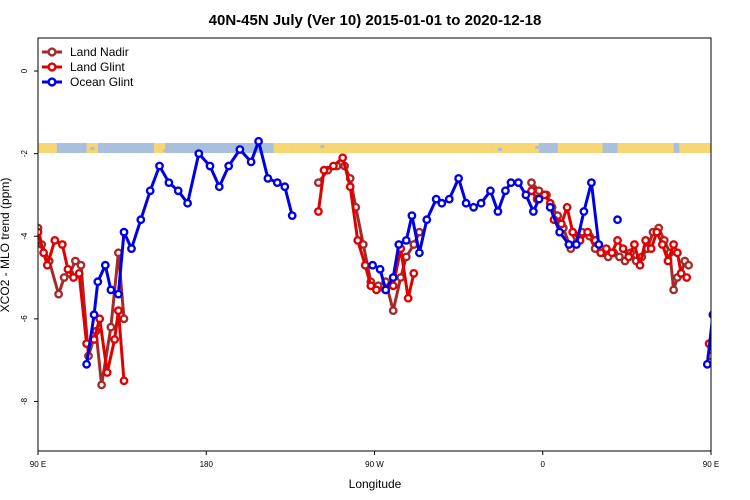 Image resolution: width=750 pixels, height=500 pixels. Describe the element at coordinates (374, 464) in the screenshot. I see `x-tick-label: 90 W` at that location.